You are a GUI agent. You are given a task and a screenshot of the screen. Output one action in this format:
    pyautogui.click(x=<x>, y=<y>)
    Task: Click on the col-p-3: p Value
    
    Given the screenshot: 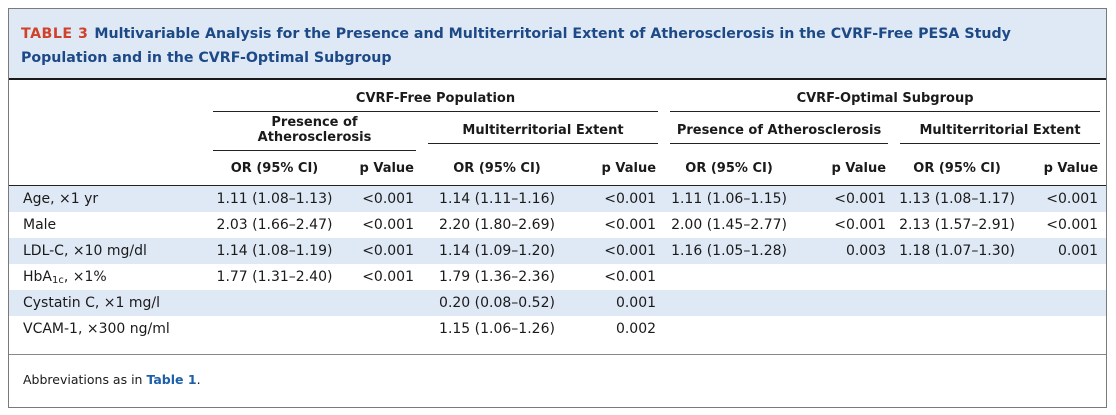 What is the action you would take?
    pyautogui.click(x=844, y=168)
    